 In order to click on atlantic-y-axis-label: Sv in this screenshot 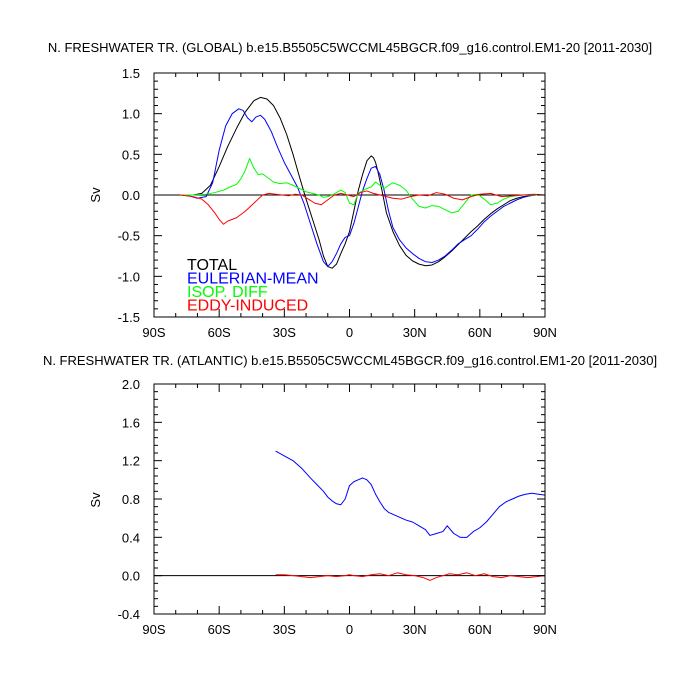, I will do `click(95, 500)`.